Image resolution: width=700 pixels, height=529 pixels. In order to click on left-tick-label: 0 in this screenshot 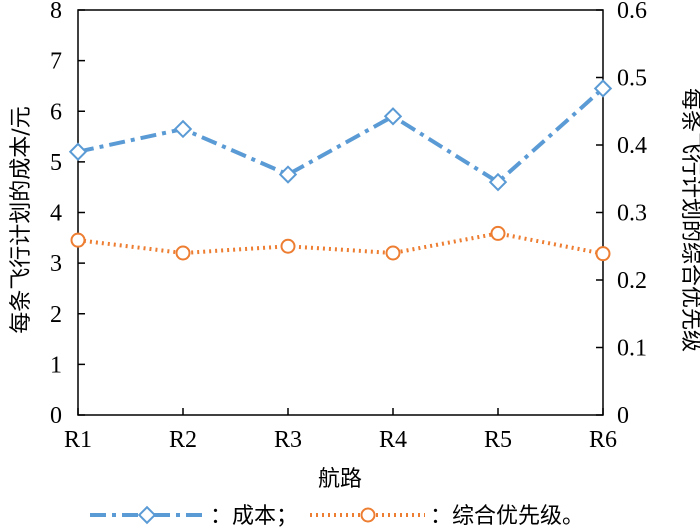, I will do `click(56, 416)`.